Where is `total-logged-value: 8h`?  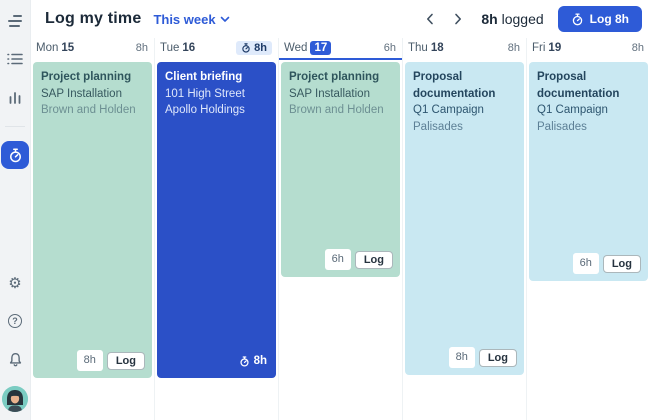
total-logged-value: 8h is located at coordinates (489, 19).